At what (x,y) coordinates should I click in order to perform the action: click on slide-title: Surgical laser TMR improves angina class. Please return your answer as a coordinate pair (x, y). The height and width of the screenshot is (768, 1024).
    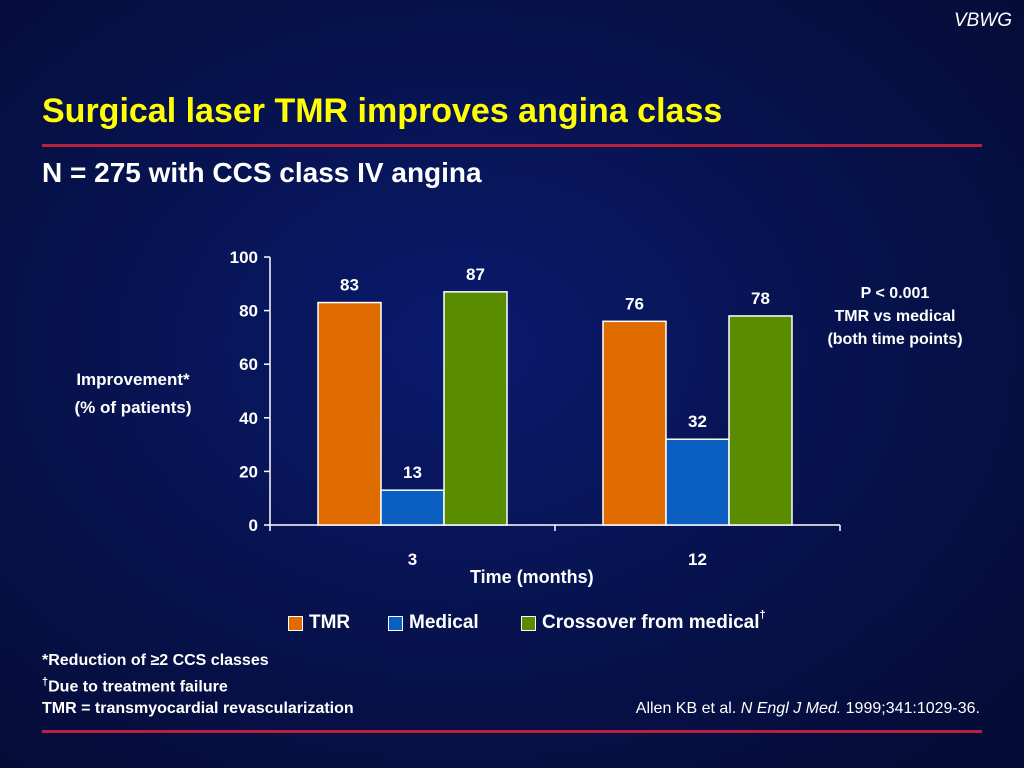
    Looking at the image, I should click on (382, 111).